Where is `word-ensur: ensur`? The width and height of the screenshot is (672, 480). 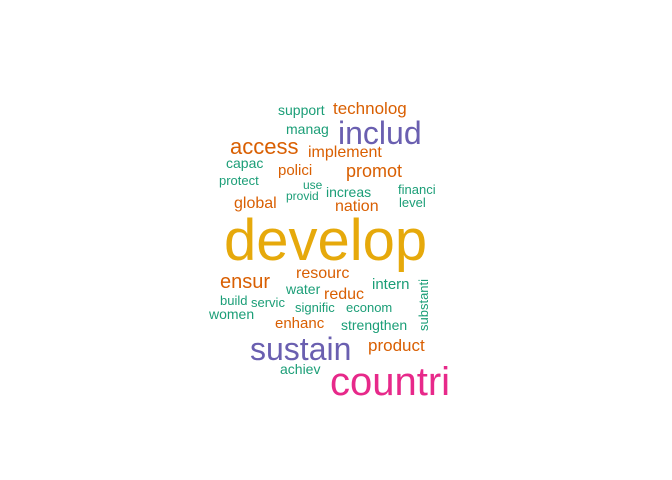
word-ensur: ensur is located at coordinates (245, 282).